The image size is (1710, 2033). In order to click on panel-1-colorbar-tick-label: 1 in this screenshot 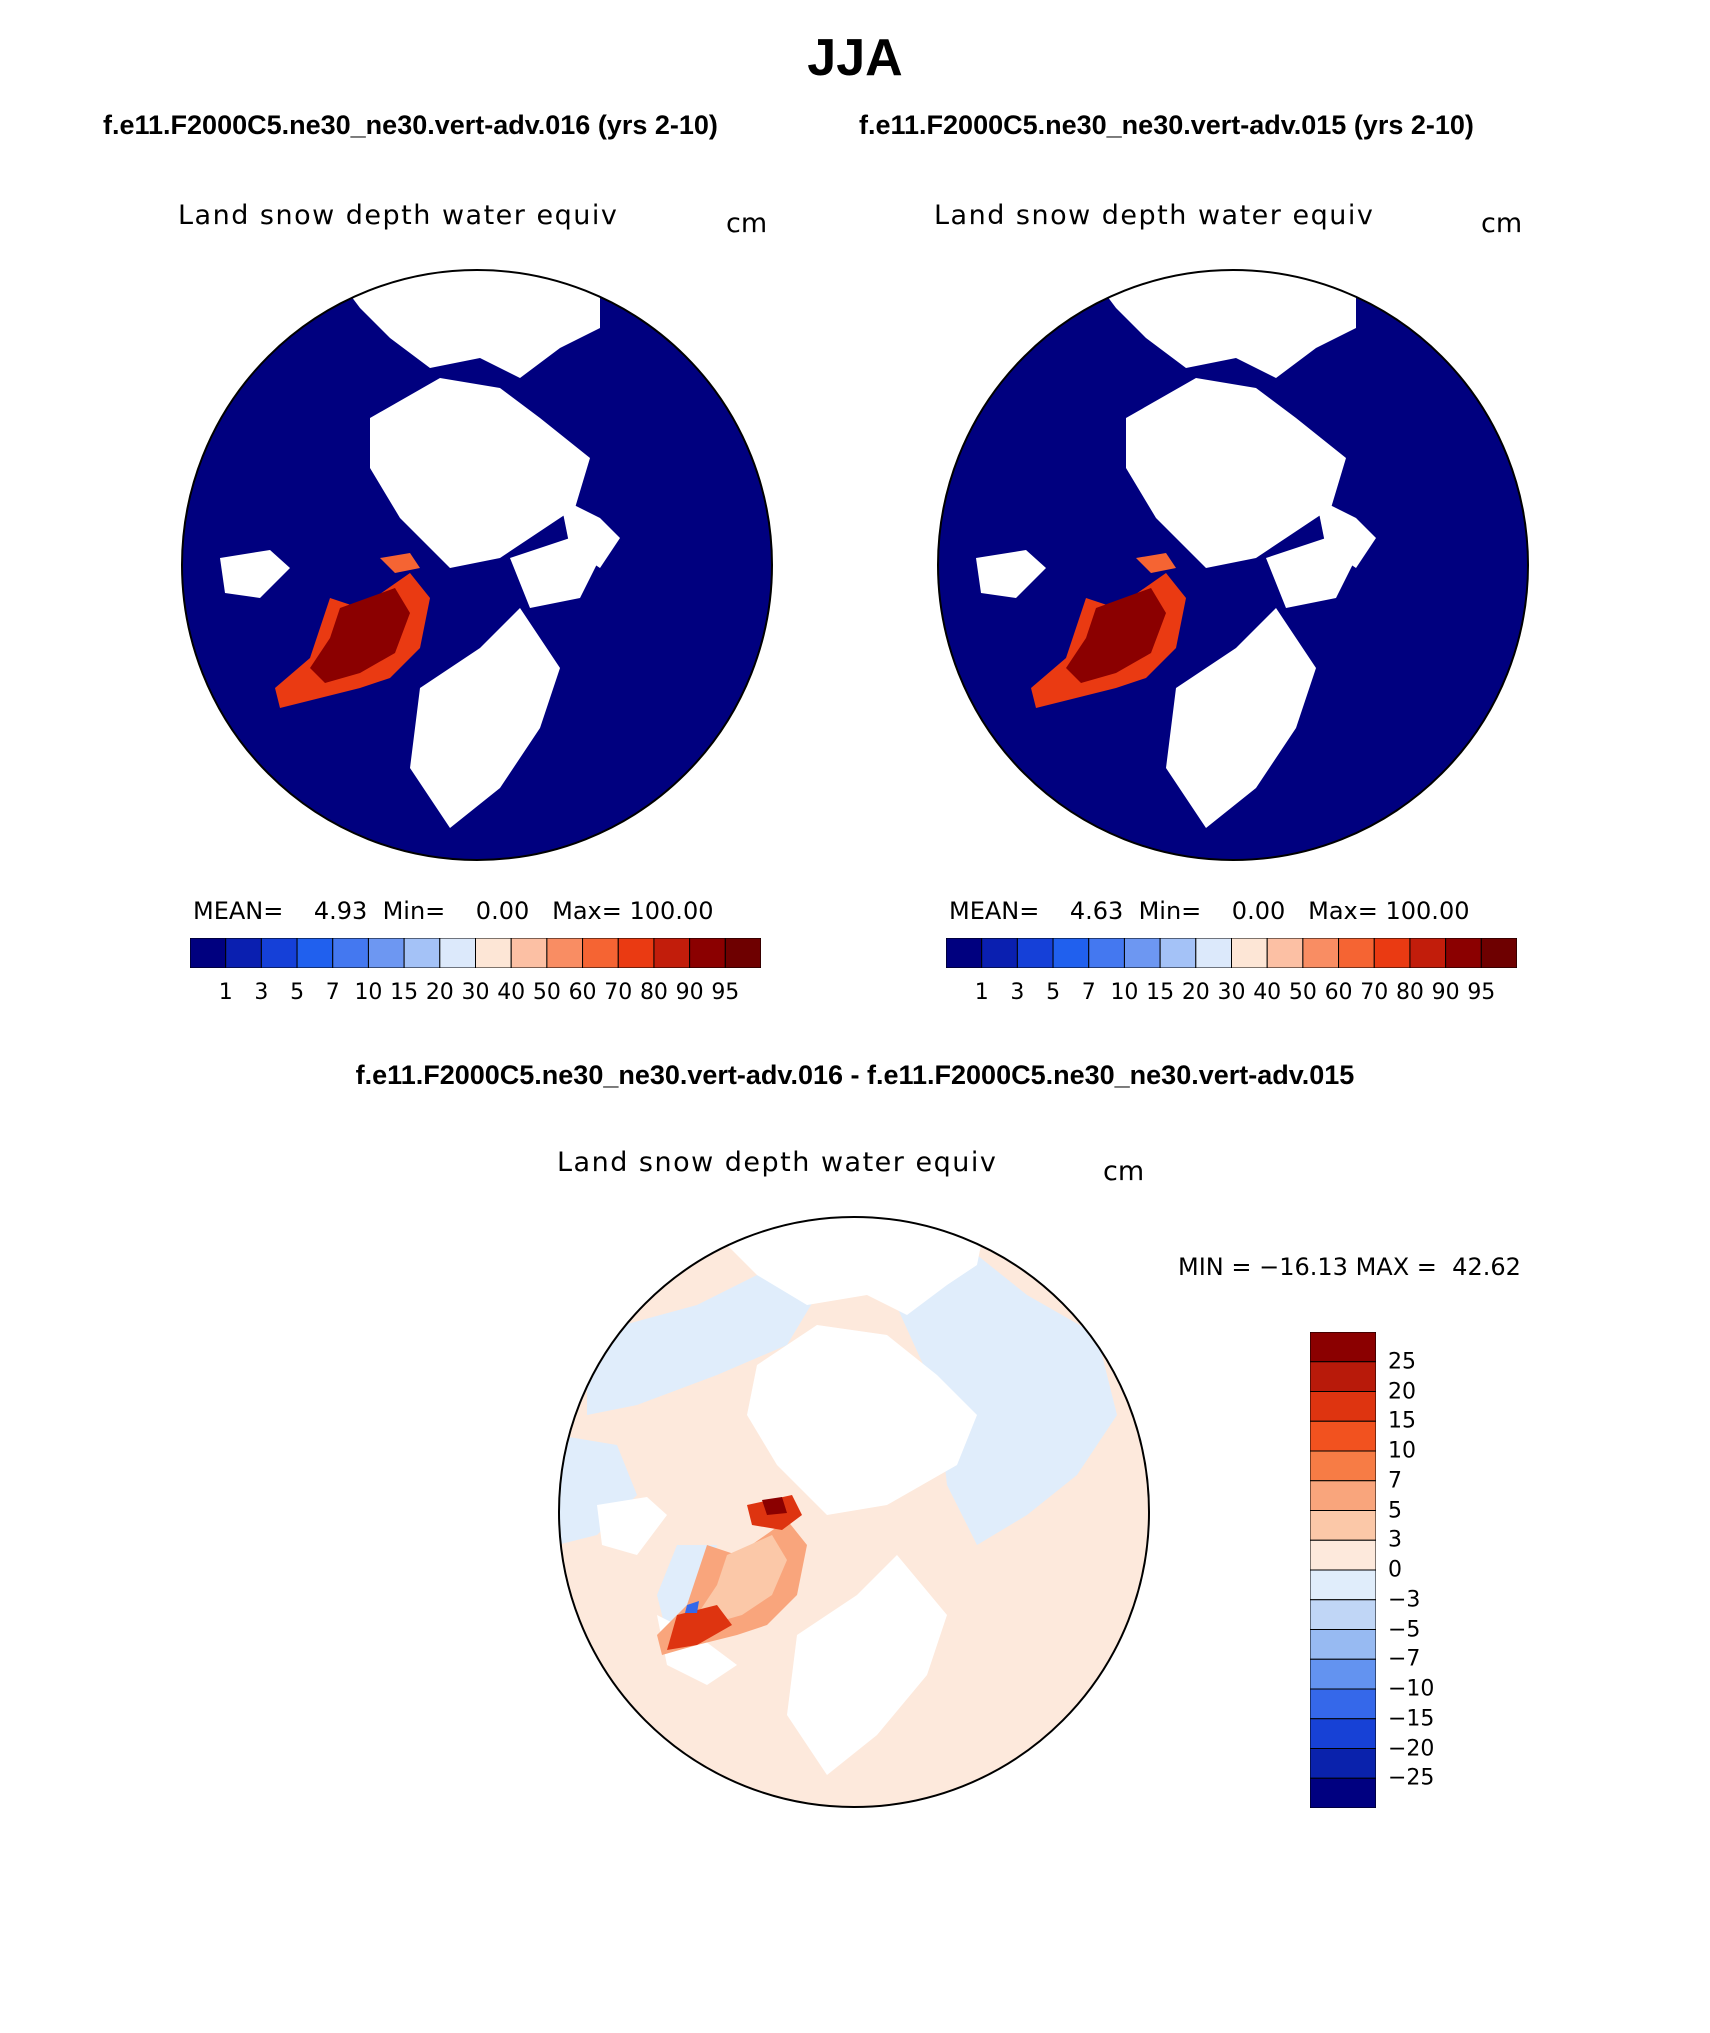, I will do `click(225, 992)`.